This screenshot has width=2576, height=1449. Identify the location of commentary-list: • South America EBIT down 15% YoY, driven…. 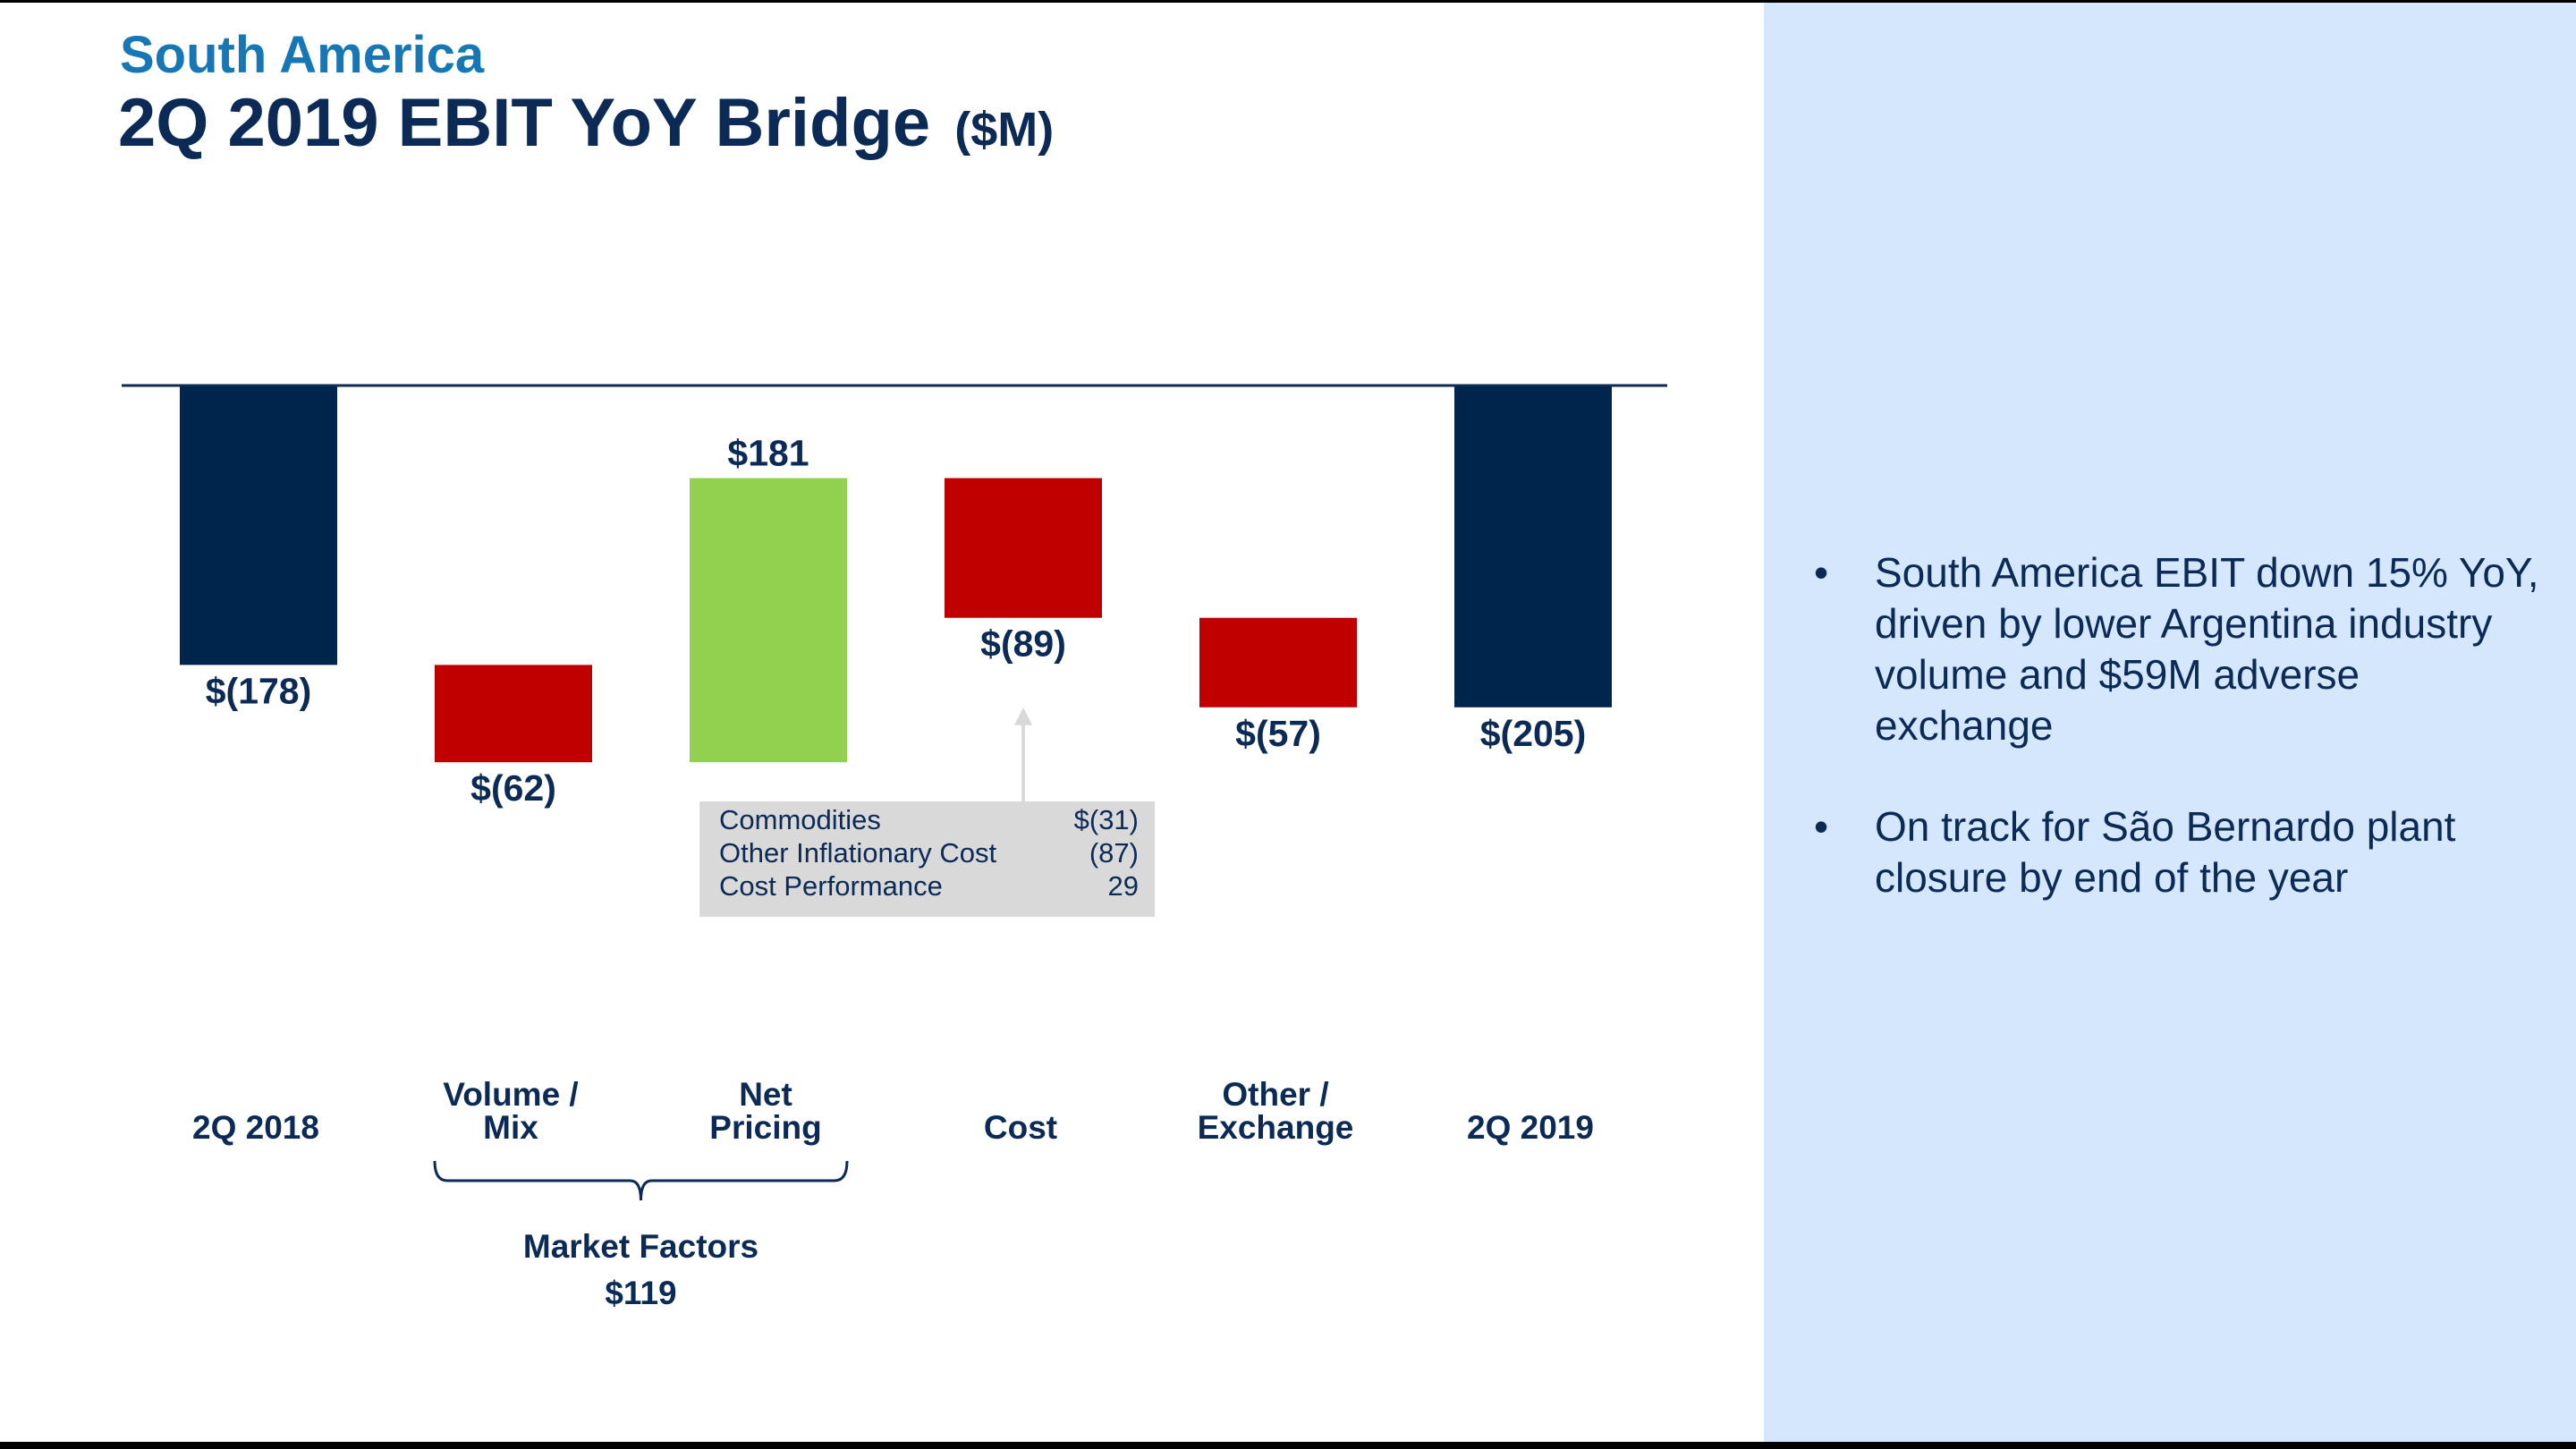
(2173, 750).